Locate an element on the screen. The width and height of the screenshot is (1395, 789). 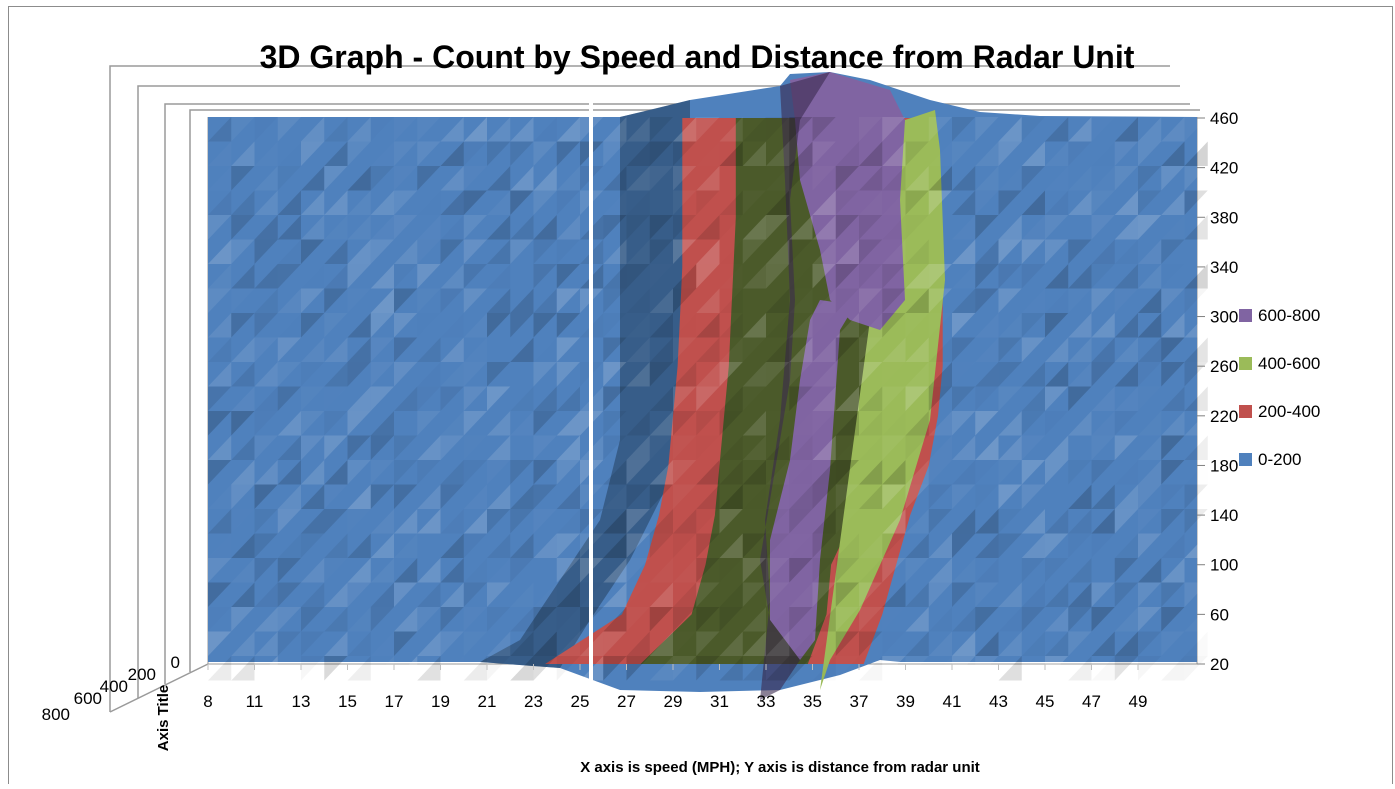
x-tick-label: 25 is located at coordinates (580, 701).